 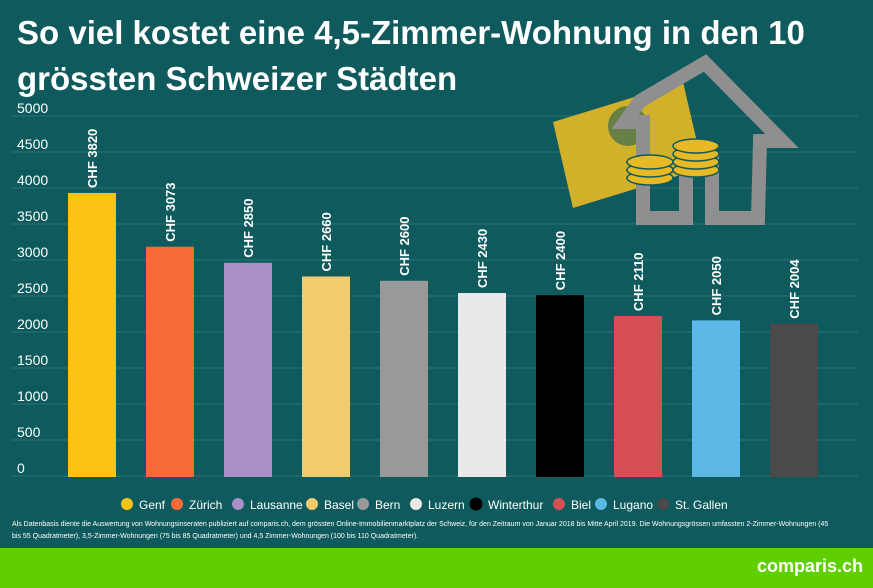 I want to click on legend-label: St. Gallen, so click(x=701, y=505).